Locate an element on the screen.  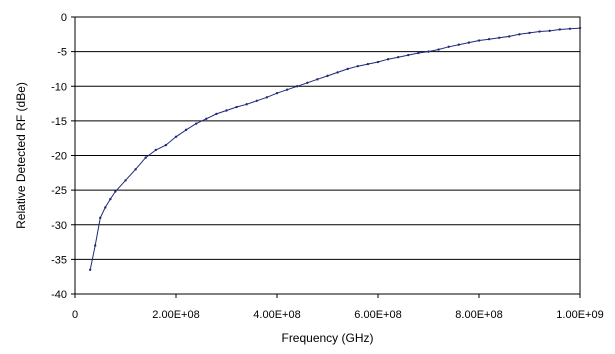
y-tick-label: 0 is located at coordinates (64, 18).